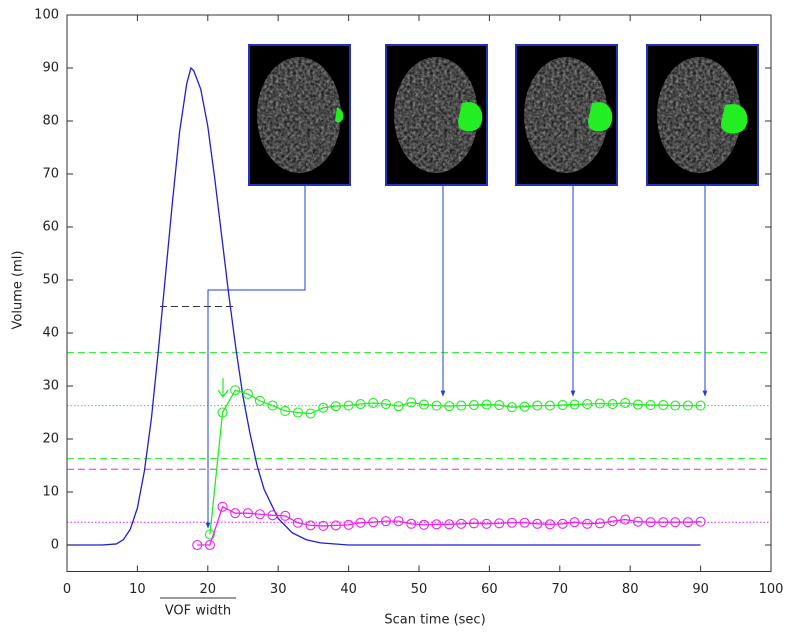 The width and height of the screenshot is (800, 634). I want to click on y-tick-label: 20, so click(50, 439).